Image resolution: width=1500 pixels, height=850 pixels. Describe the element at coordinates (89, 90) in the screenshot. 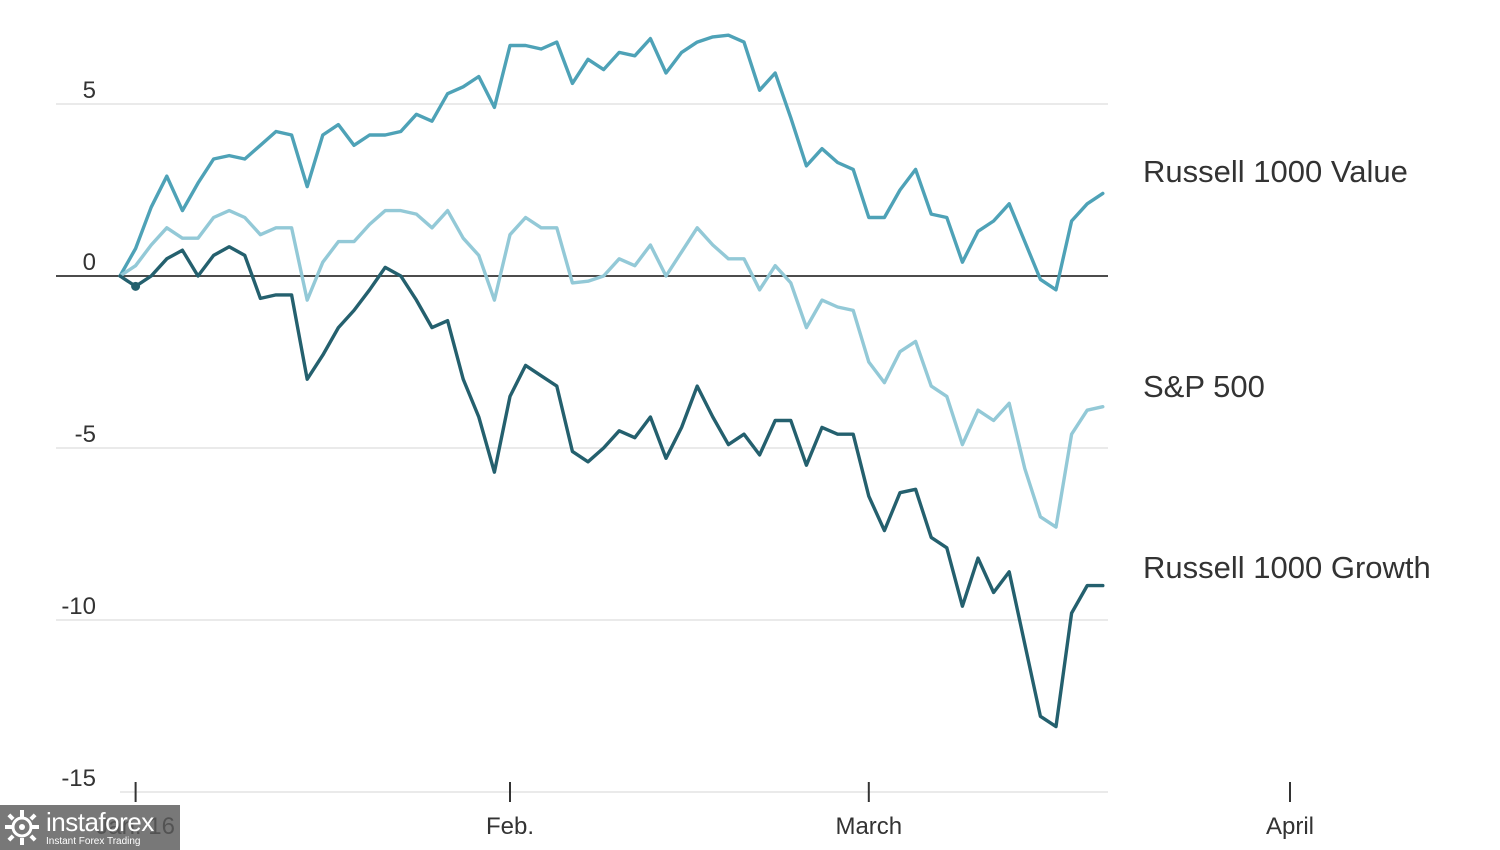

I see `y-tick-label: 5` at that location.